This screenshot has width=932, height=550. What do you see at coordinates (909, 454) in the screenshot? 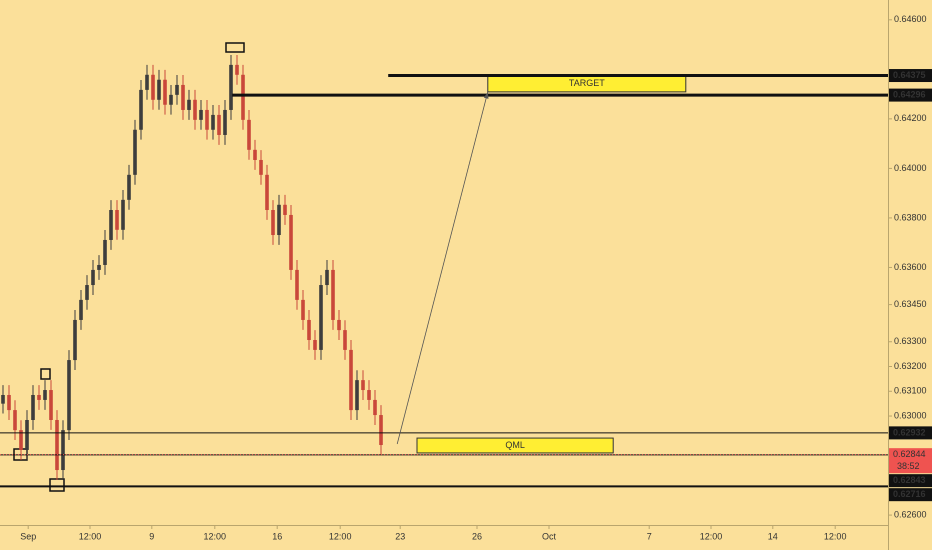
I see `current-price-label: 0.62844` at bounding box center [909, 454].